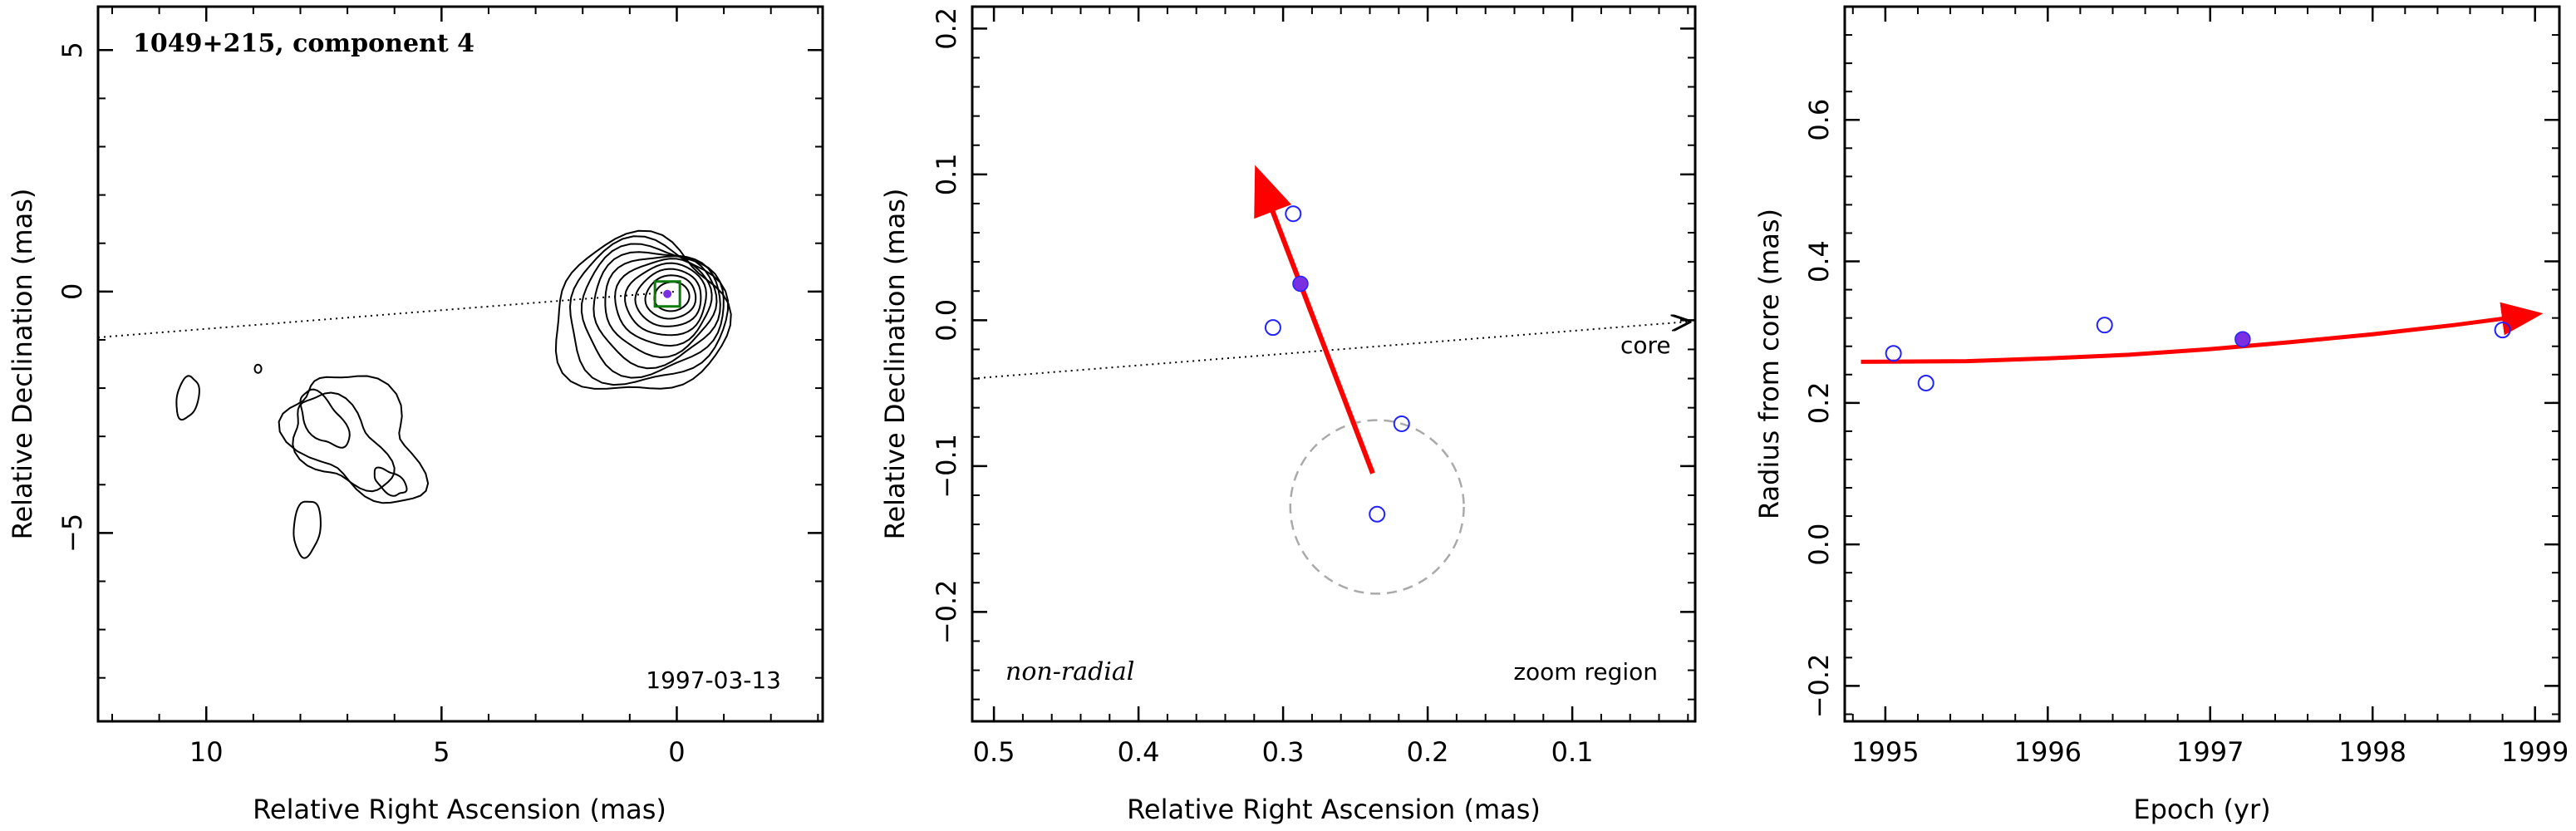 This screenshot has height=831, width=2576. What do you see at coordinates (206, 752) in the screenshot?
I see `x-tick-label: 10` at bounding box center [206, 752].